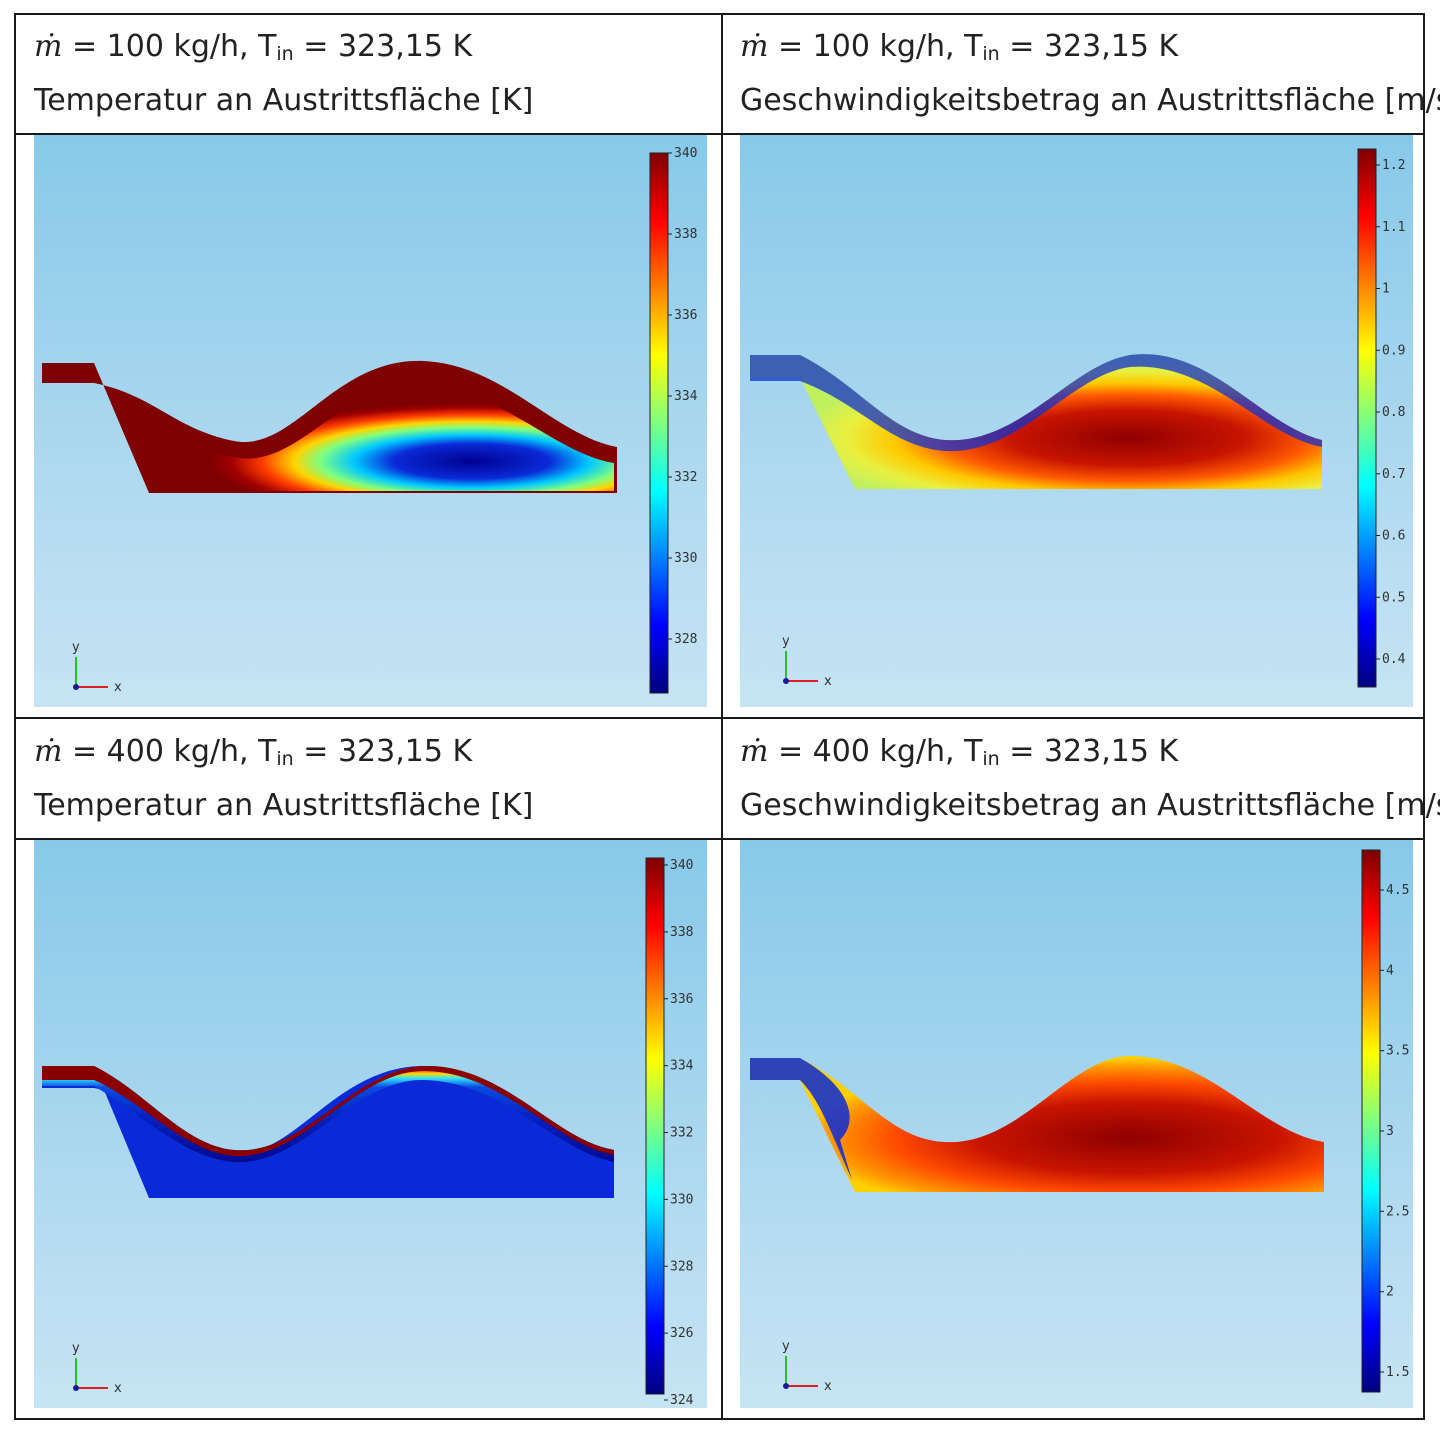 This screenshot has width=1440, height=1440. I want to click on colorbar-tick-label: 1.5, so click(1397, 1372).